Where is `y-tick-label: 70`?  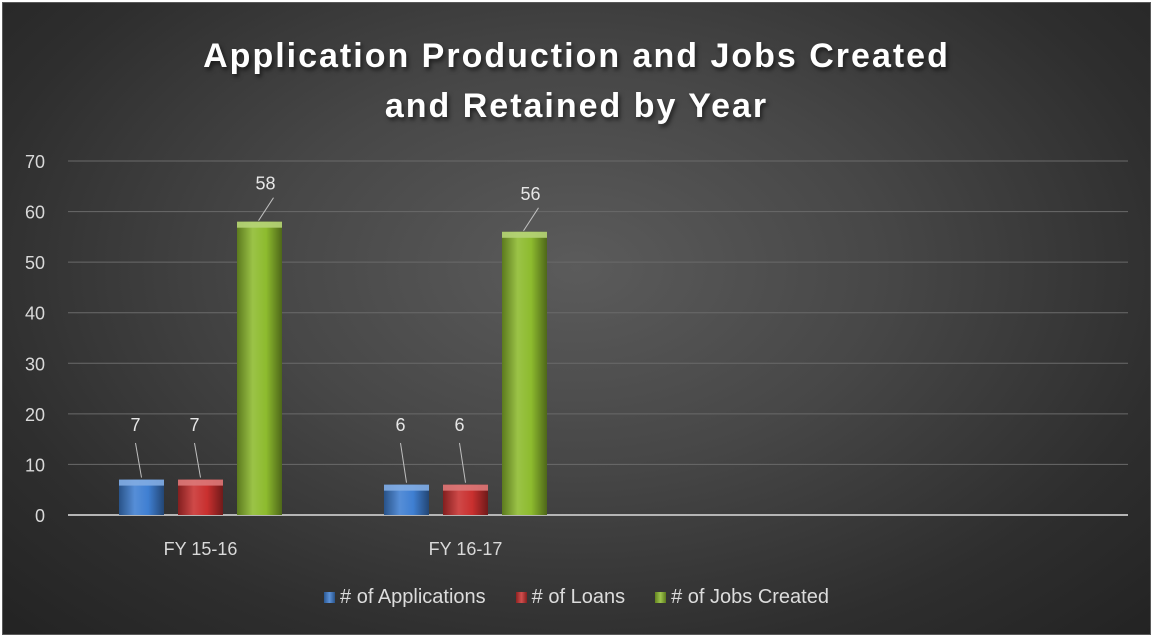
y-tick-label: 70 is located at coordinates (35, 162).